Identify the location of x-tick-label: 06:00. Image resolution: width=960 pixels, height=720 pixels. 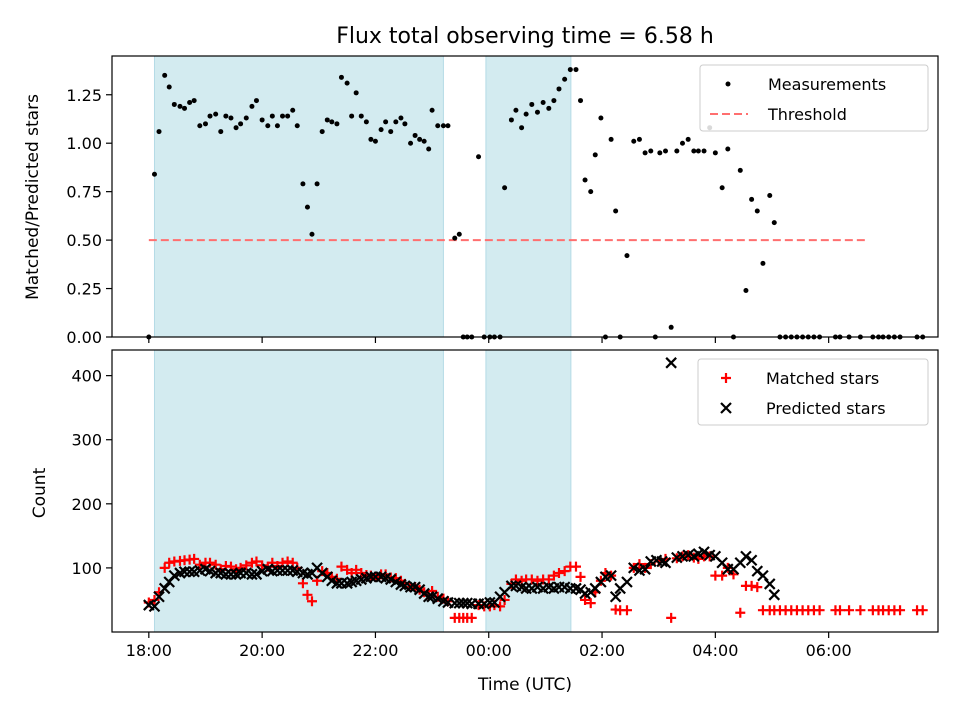
(829, 650).